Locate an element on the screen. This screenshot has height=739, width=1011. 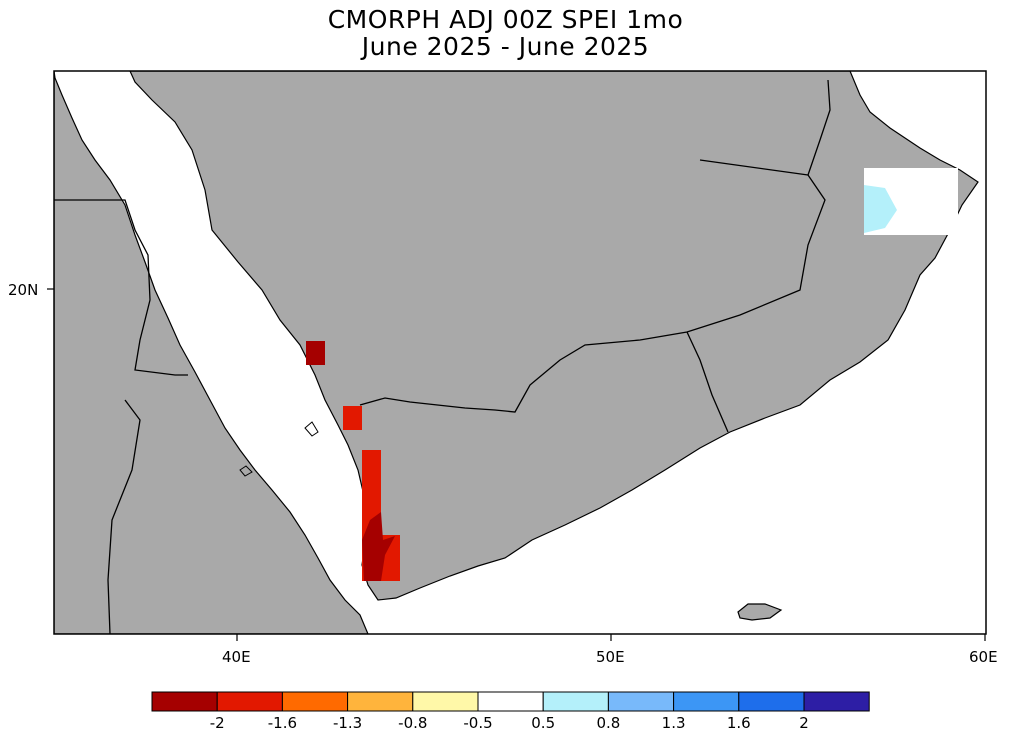
legend-label: -1.3 is located at coordinates (347, 723).